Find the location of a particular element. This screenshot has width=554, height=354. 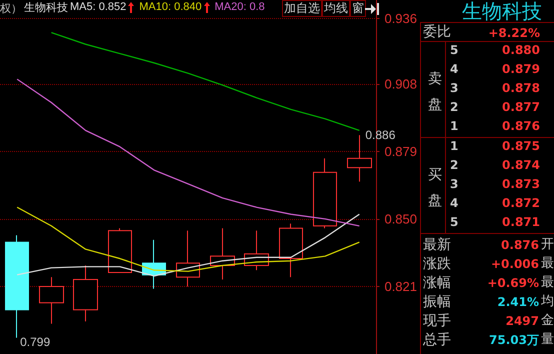

text: 委比 is located at coordinates (437, 32).